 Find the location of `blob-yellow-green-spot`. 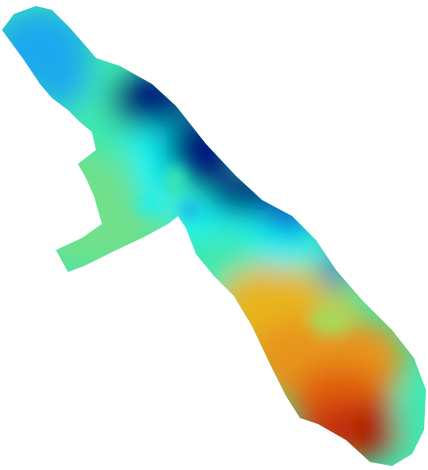

blob-yellow-green-spot is located at coordinates (330, 320).